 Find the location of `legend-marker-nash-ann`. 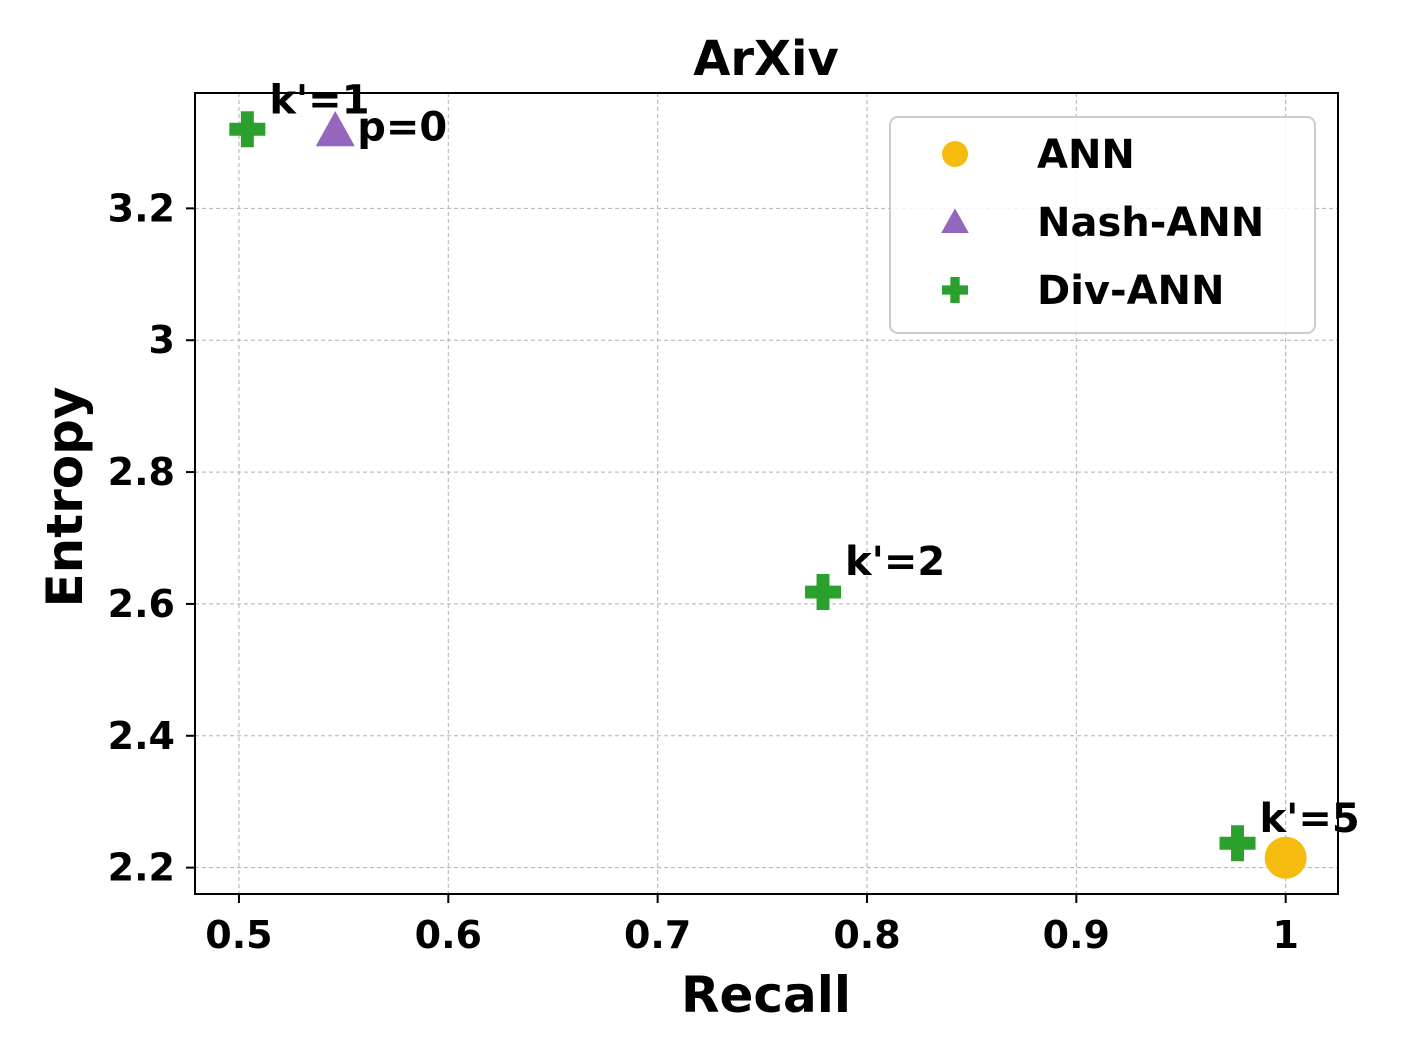

legend-marker-nash-ann is located at coordinates (955, 221).